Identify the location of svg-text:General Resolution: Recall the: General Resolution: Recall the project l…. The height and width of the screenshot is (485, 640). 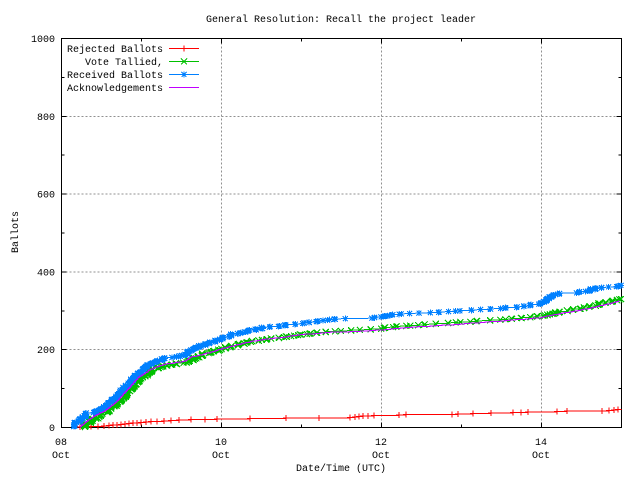
(341, 20).